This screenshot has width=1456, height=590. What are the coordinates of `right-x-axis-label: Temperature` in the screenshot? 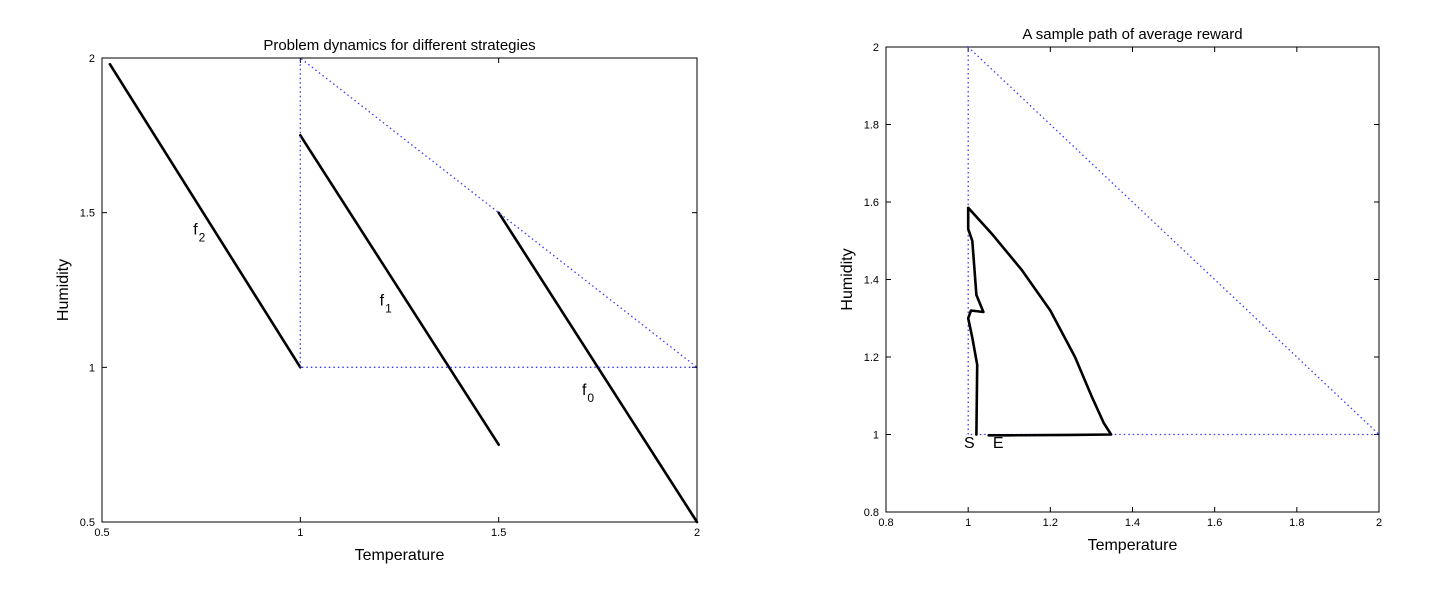 It's located at (1133, 545).